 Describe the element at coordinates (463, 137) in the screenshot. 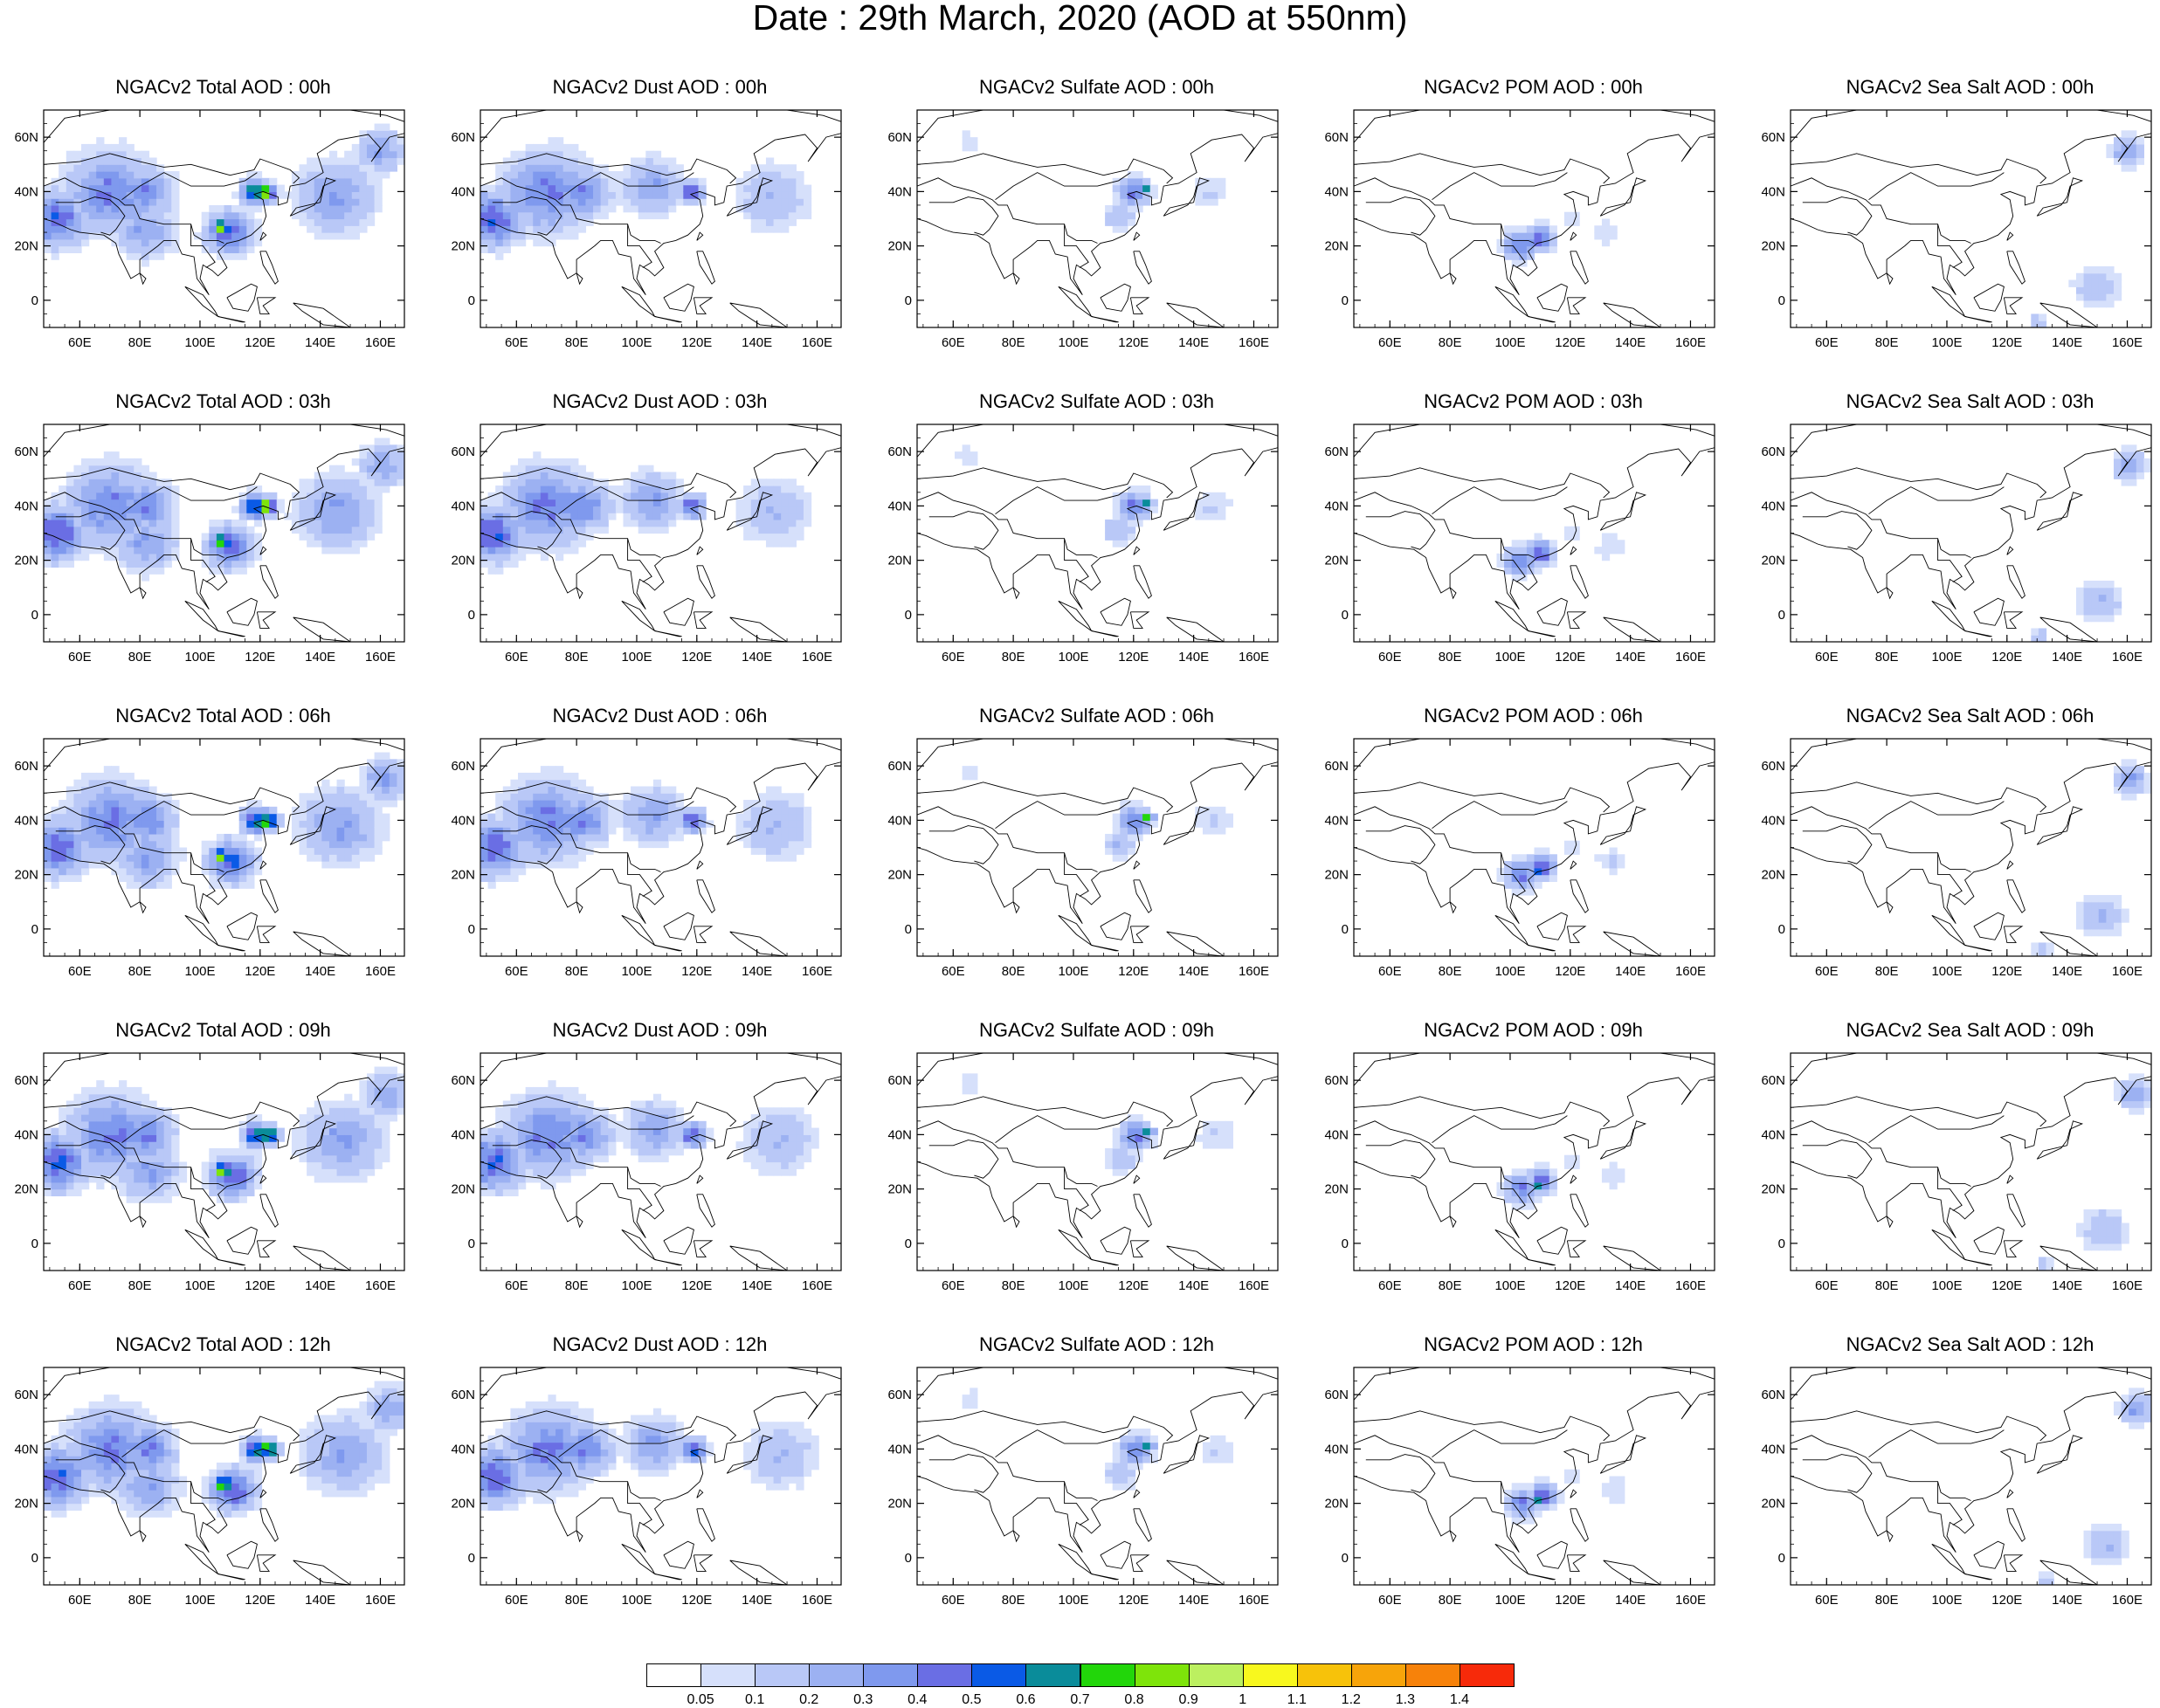

I see `y-tick-label: 60N` at that location.